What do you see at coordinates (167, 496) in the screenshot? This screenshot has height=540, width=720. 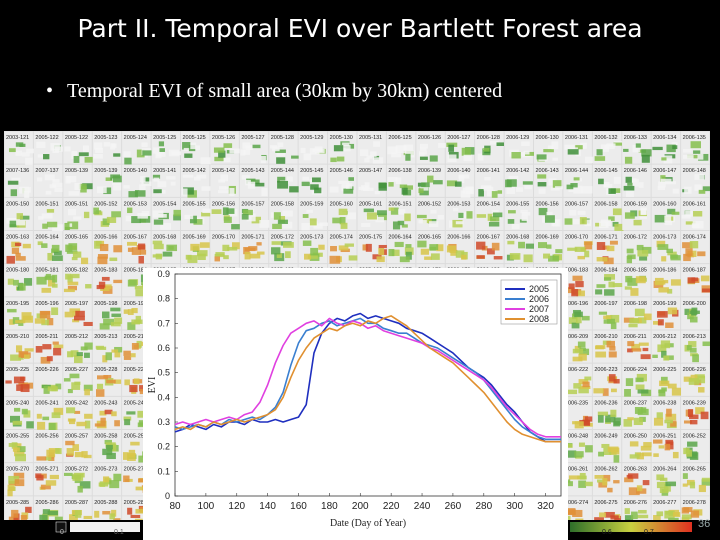 I see `y-tick-label: 0` at bounding box center [167, 496].